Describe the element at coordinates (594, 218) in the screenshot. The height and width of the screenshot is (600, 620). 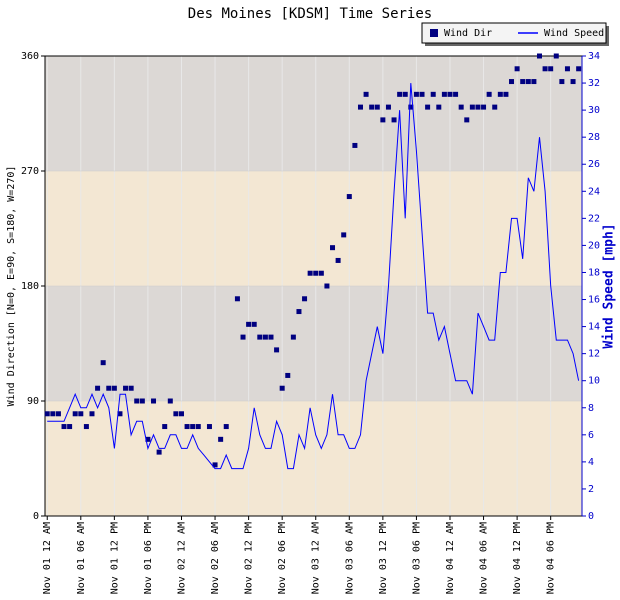
I see `y2-tick-label: 22` at that location.